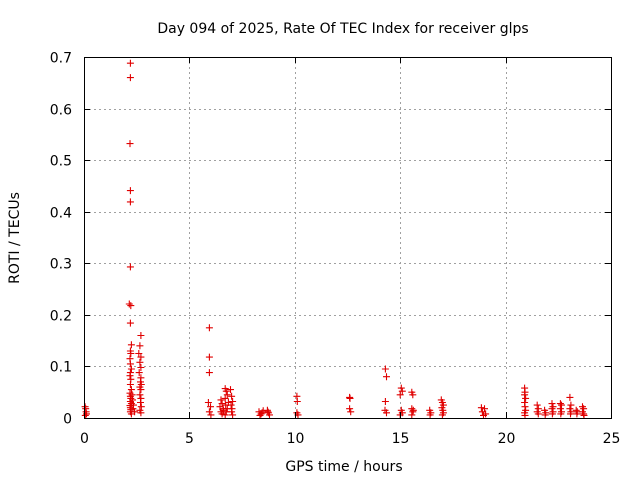  Describe the element at coordinates (84, 439) in the screenshot. I see `x-tick-label: 0` at that location.